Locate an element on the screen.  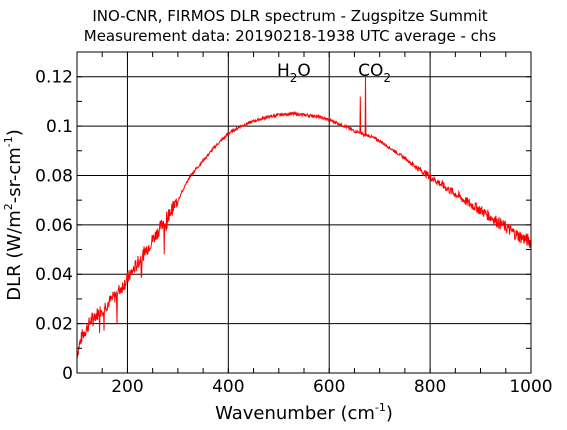
y-axis-label-sup-2: -1 is located at coordinates (8, 141).